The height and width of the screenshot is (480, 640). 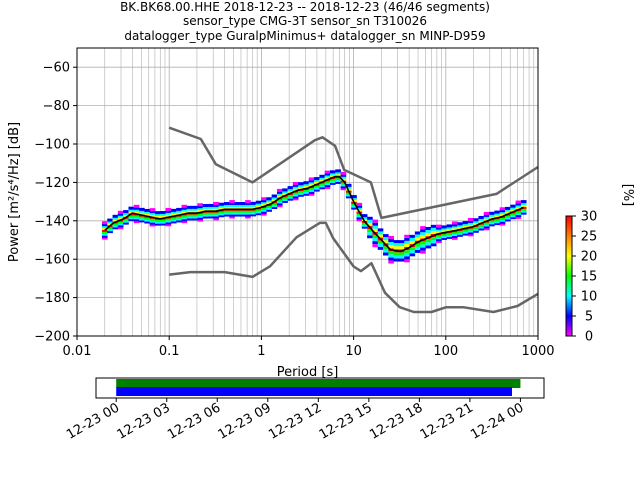 What do you see at coordinates (589, 217) in the screenshot?
I see `colorbar-tick-label: 30` at bounding box center [589, 217].